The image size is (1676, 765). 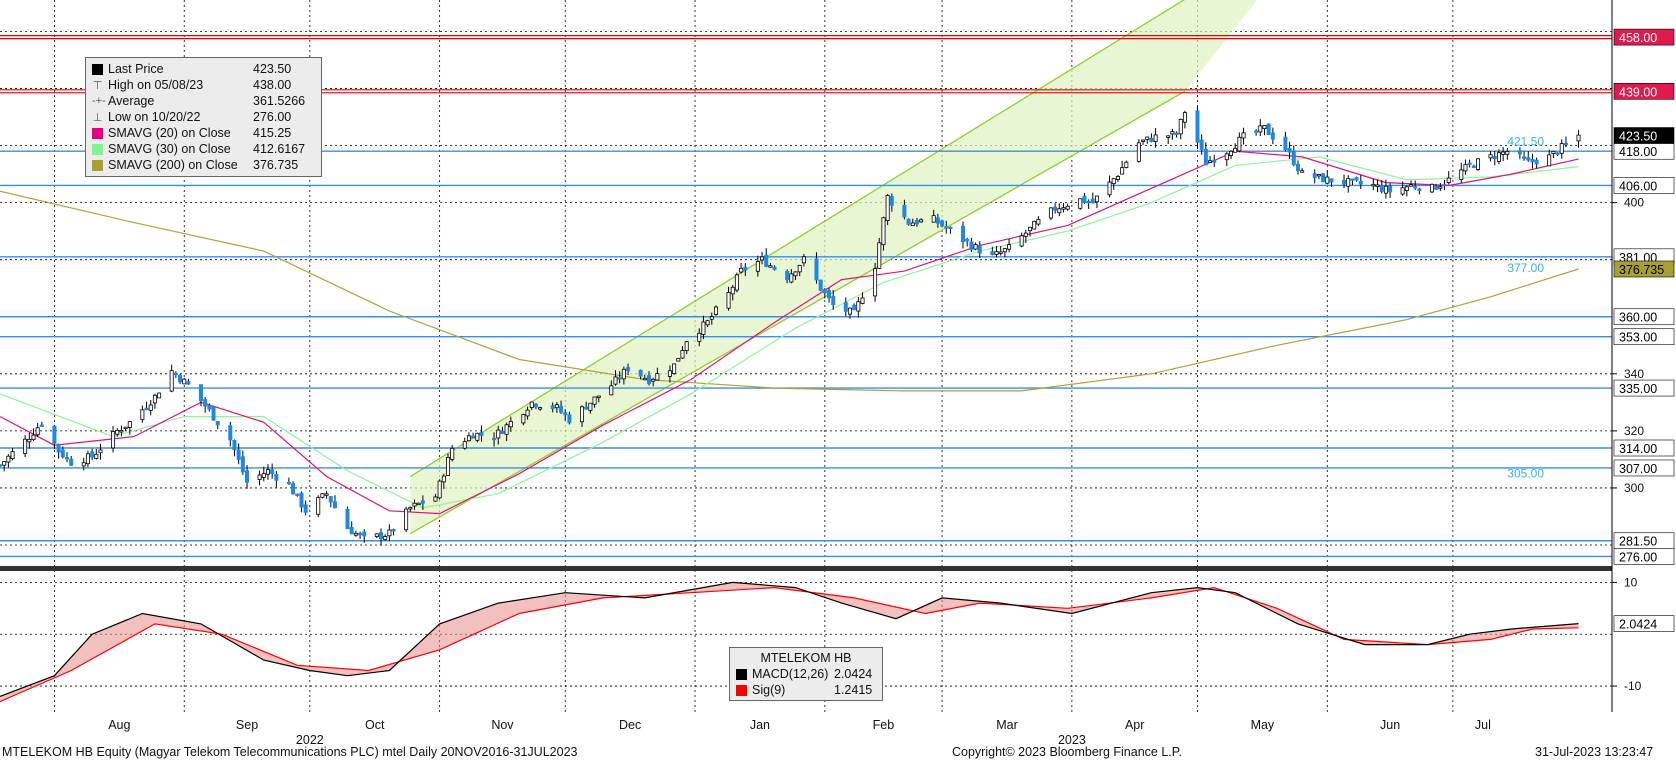 What do you see at coordinates (203, 69) in the screenshot?
I see `legend-row-last-price: Last Price 423.50` at bounding box center [203, 69].